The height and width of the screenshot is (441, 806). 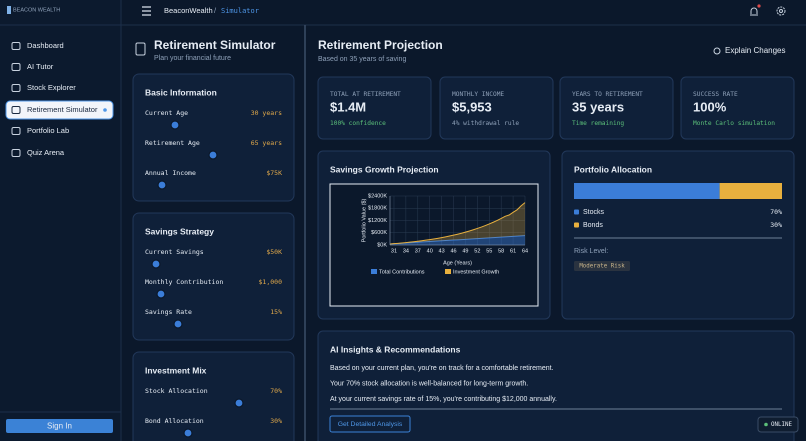 What do you see at coordinates (394, 251) in the screenshot?
I see `x-tick-label: 31` at bounding box center [394, 251].